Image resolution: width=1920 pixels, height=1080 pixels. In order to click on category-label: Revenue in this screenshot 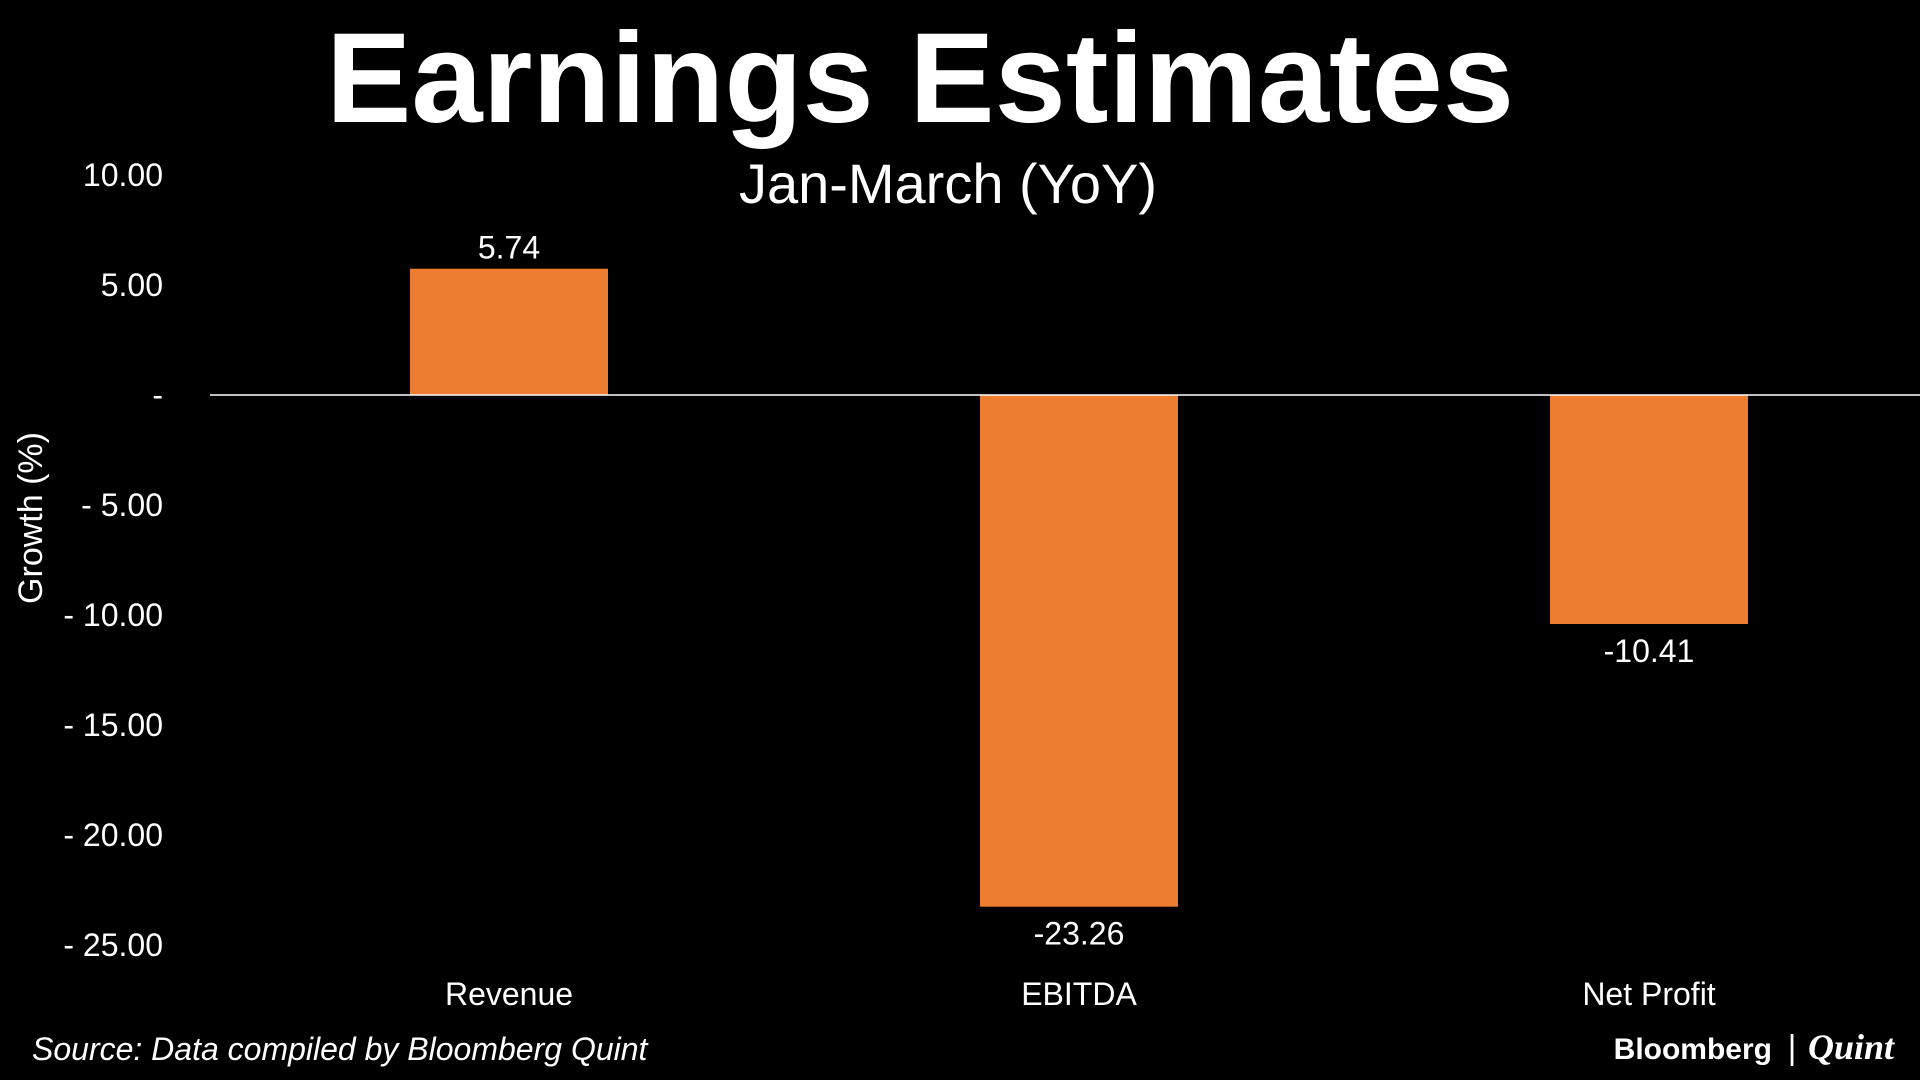, I will do `click(509, 994)`.